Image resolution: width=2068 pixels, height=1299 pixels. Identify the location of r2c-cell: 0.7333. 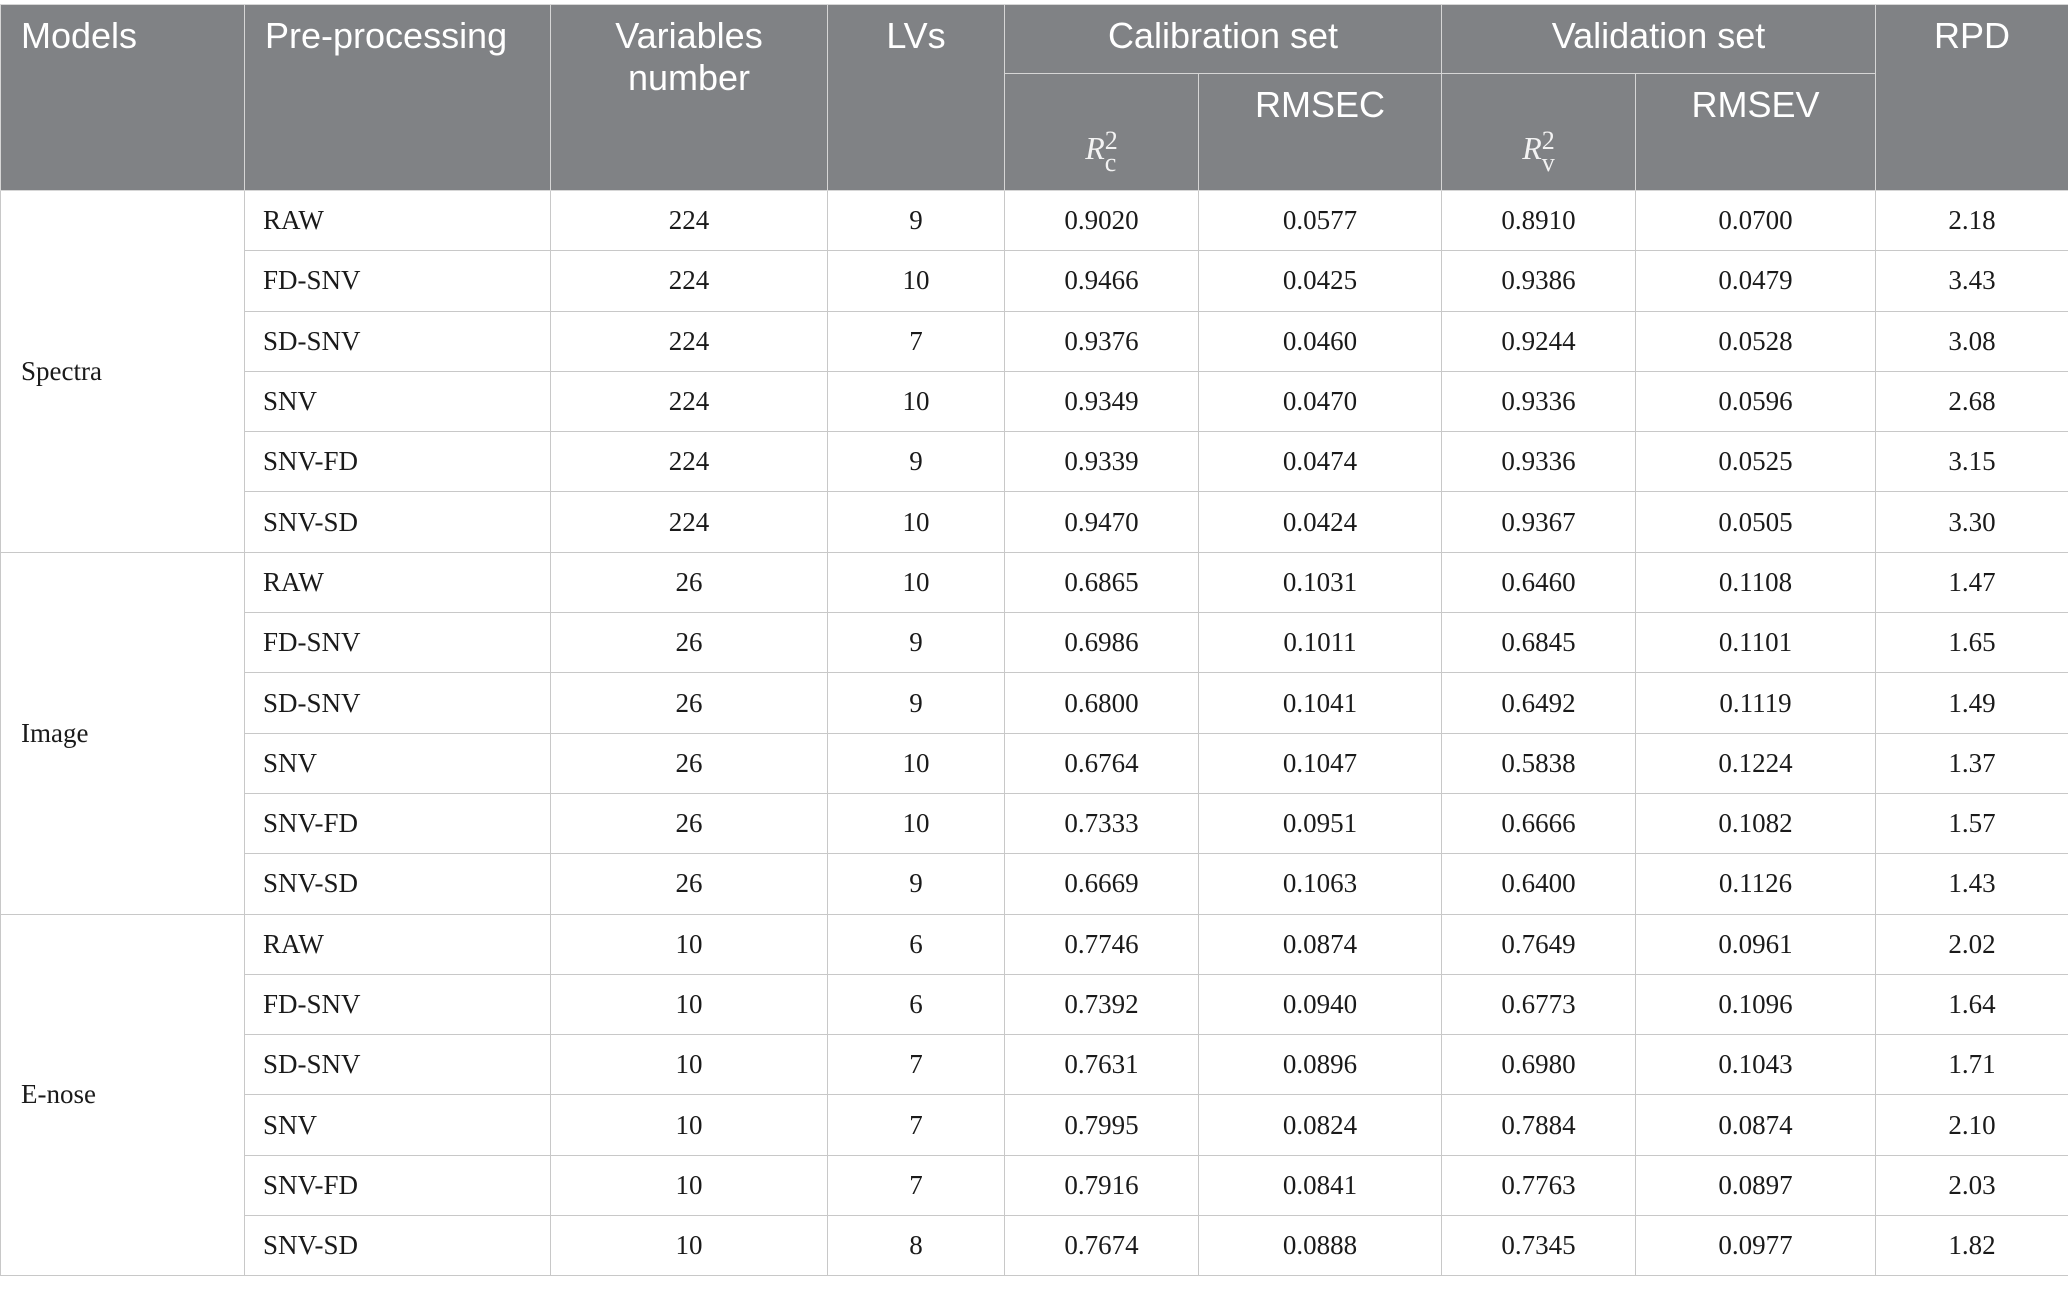
(1101, 823).